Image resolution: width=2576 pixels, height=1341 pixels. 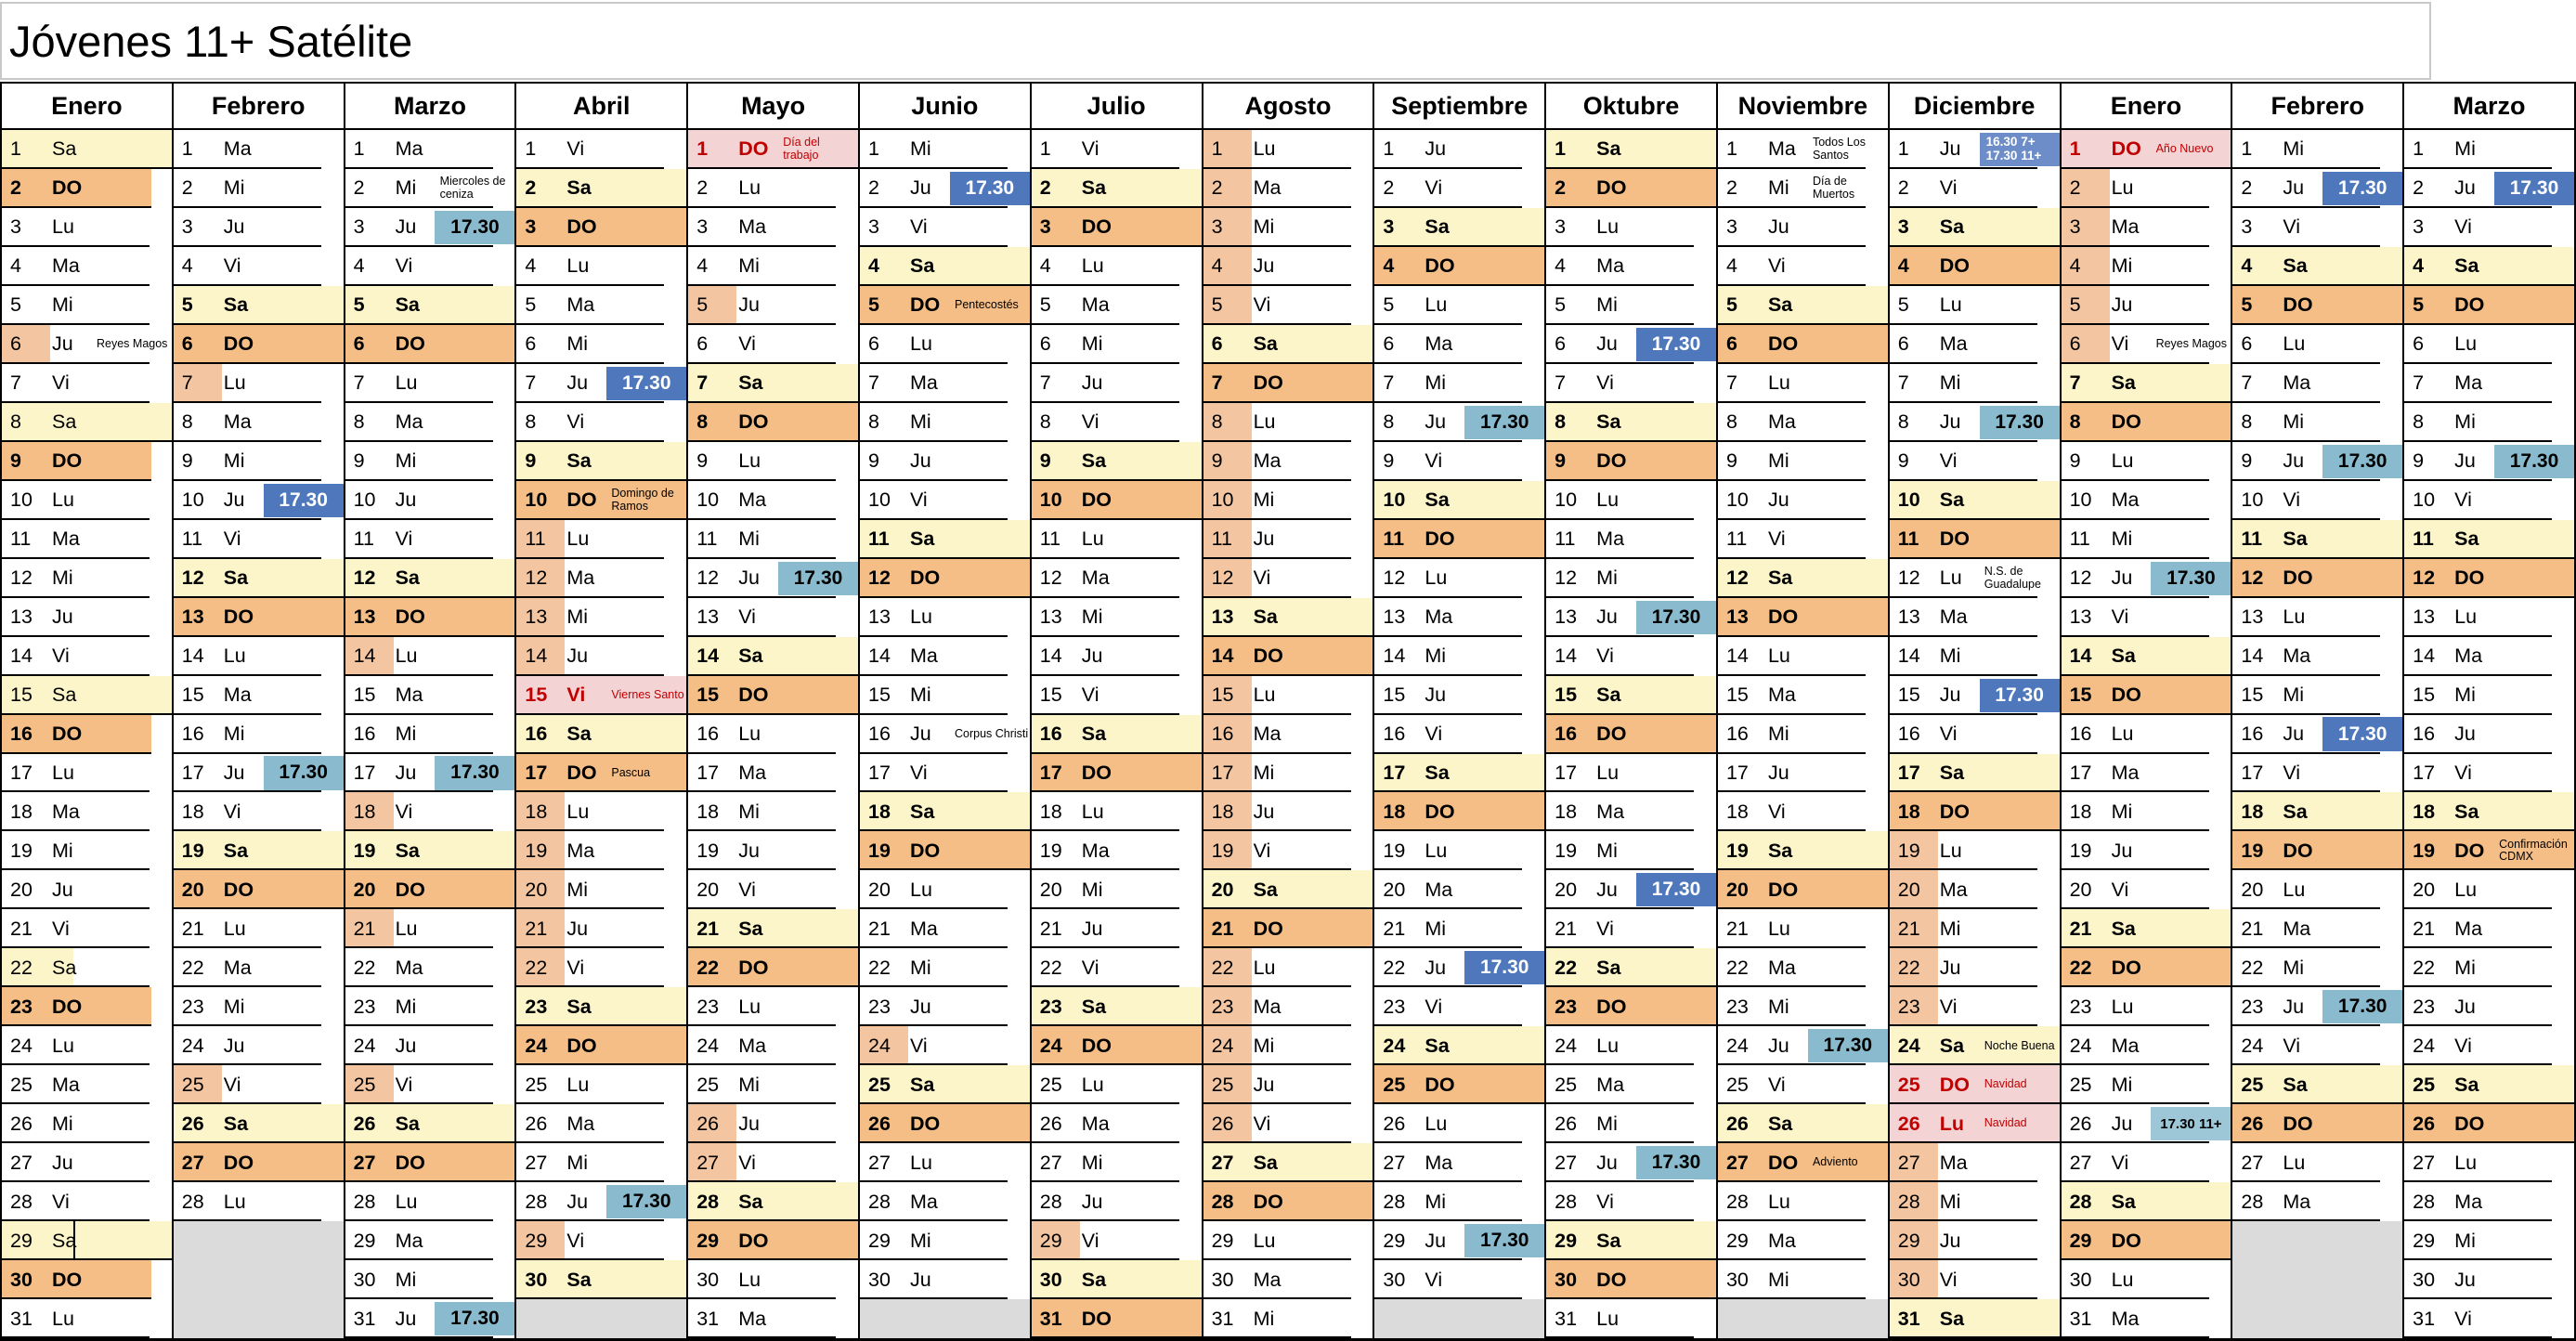 What do you see at coordinates (2489, 539) in the screenshot?
I see `day-cell: 11 Sa` at bounding box center [2489, 539].